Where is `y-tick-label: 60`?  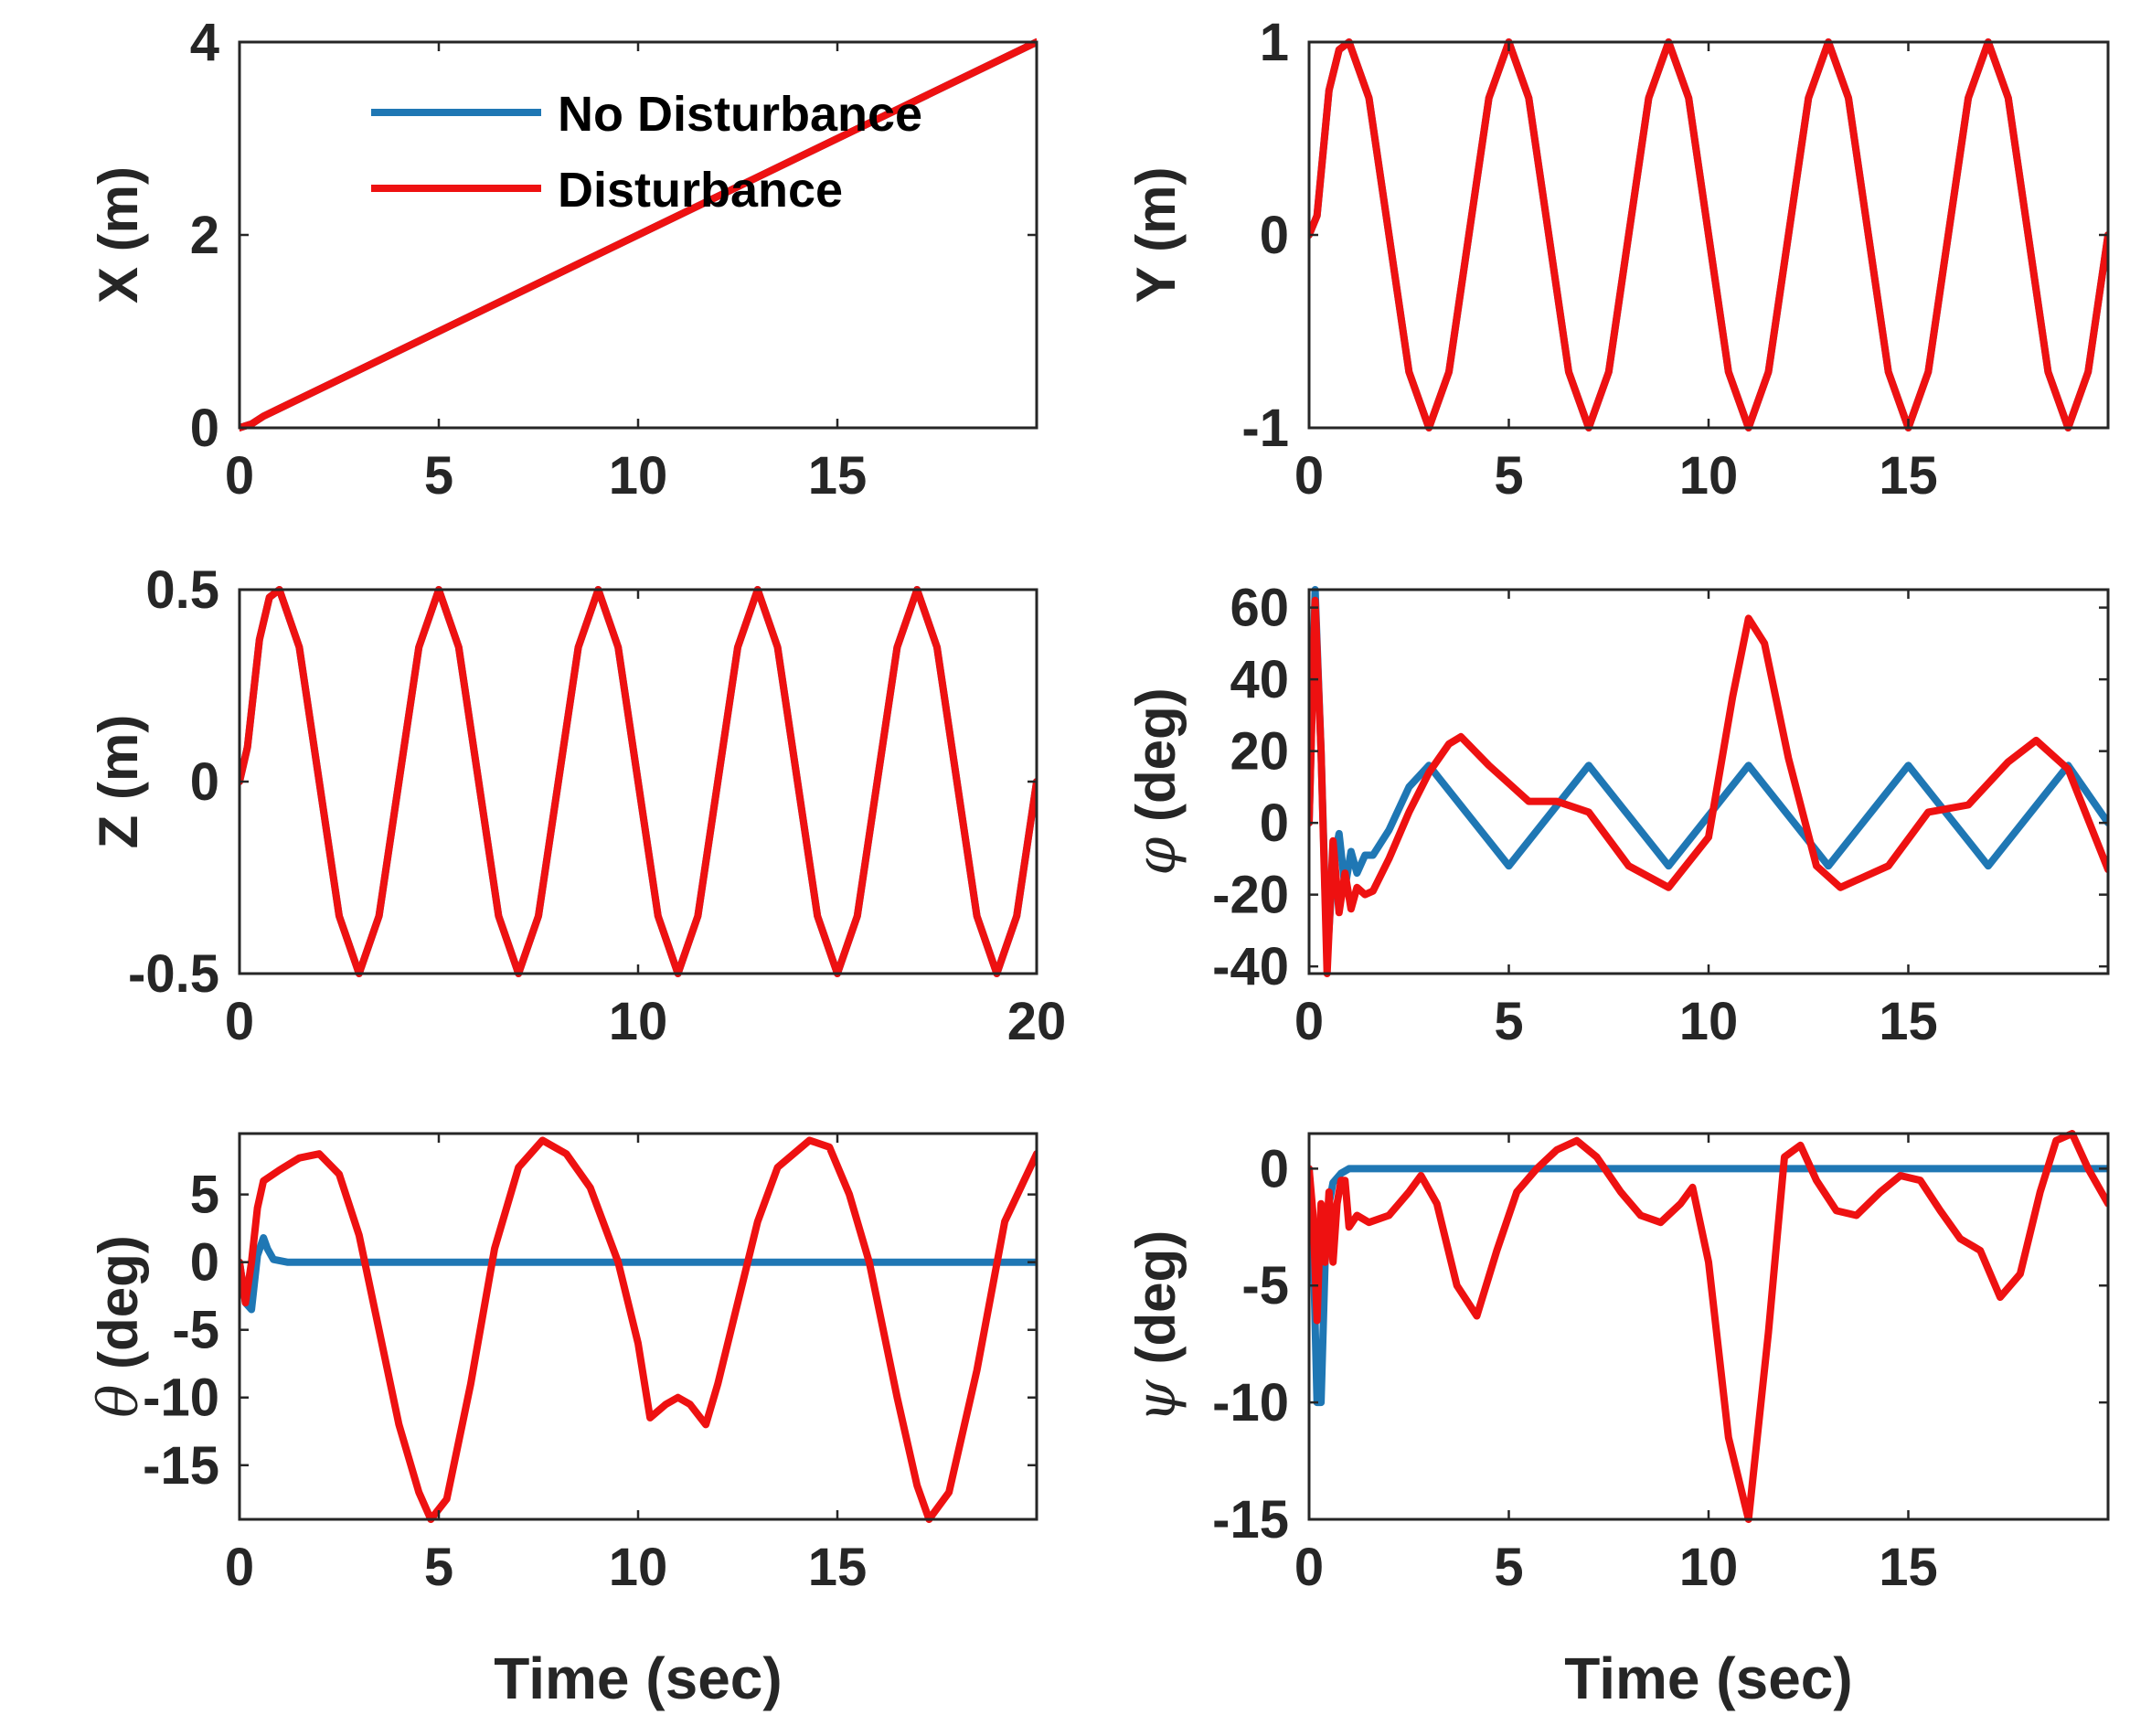 y-tick-label: 60 is located at coordinates (1259, 608).